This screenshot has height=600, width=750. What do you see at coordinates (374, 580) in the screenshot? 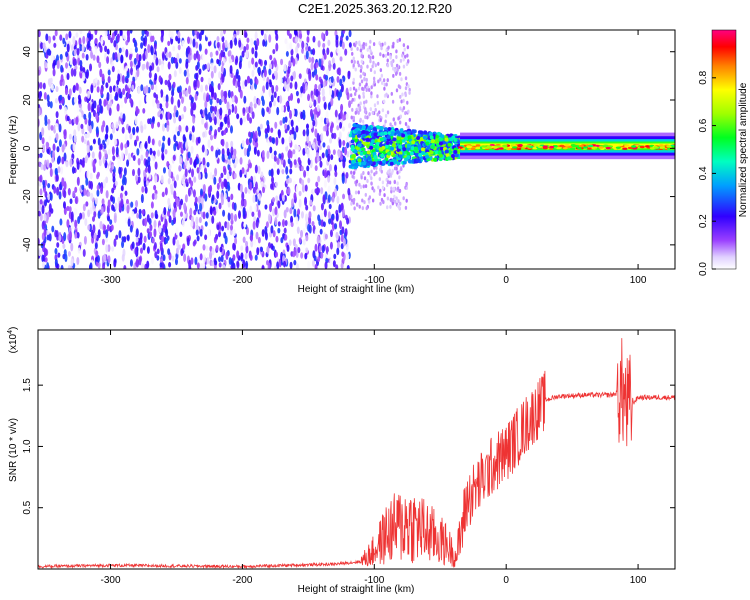
I see `bottom-xtick-label: -100` at bounding box center [374, 580].